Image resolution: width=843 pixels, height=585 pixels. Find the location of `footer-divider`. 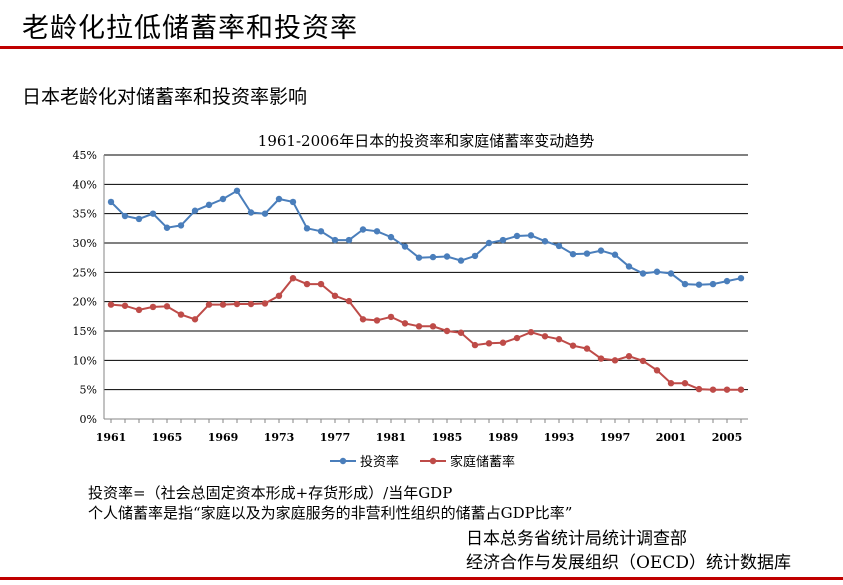

footer-divider is located at coordinates (421, 578).